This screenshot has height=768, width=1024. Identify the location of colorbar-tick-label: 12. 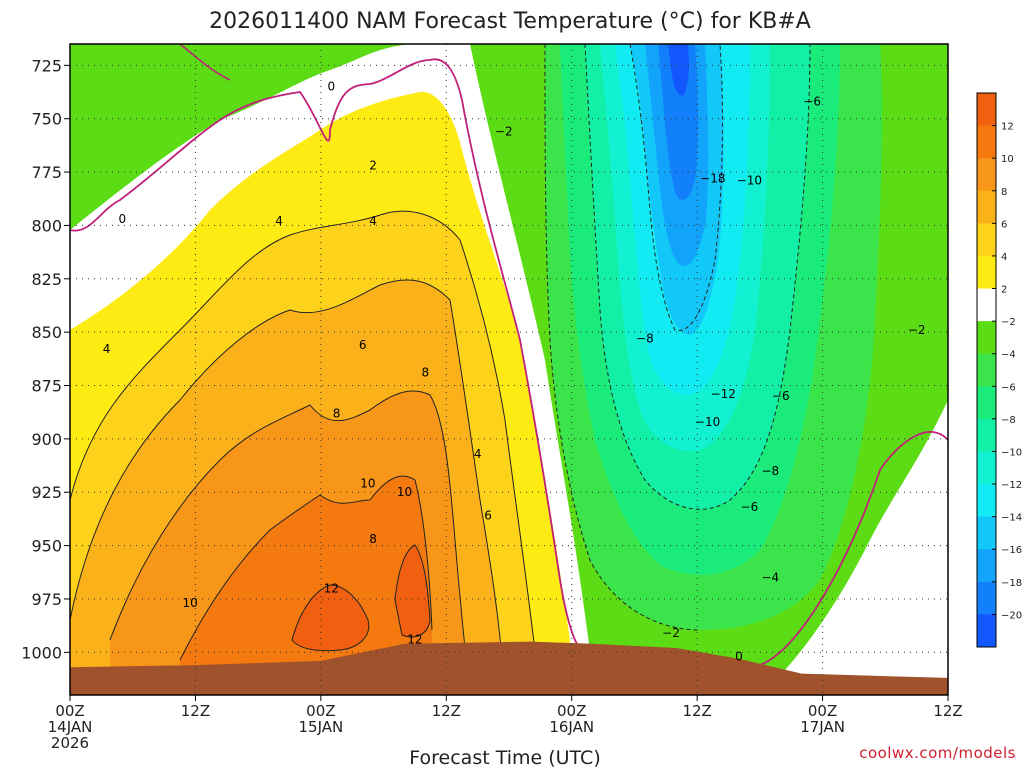
(1007, 127).